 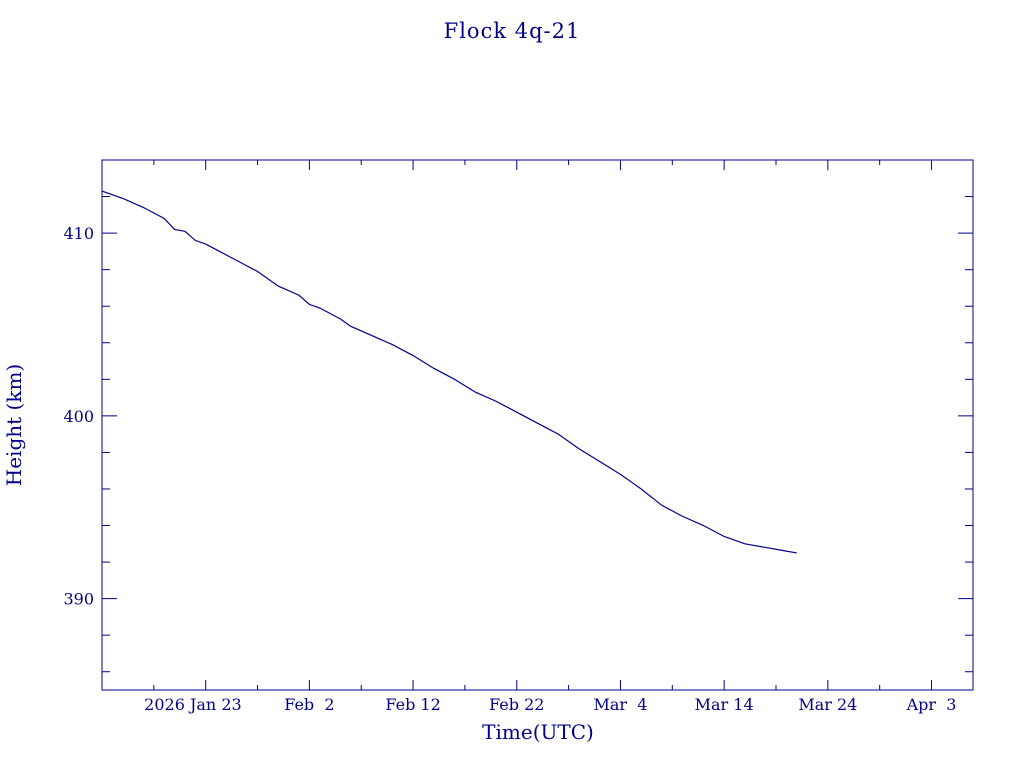 What do you see at coordinates (724, 704) in the screenshot?
I see `x-tick-label: Mar 14` at bounding box center [724, 704].